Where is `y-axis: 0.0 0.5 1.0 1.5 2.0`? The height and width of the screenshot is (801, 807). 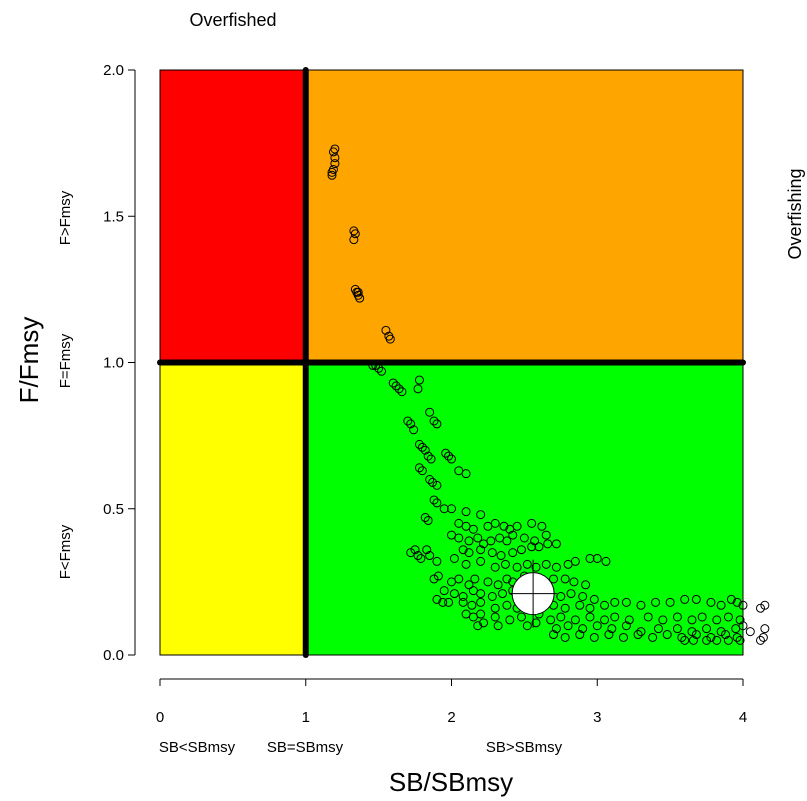 y-axis: 0.0 0.5 1.0 1.5 2.0 is located at coordinates (119, 363).